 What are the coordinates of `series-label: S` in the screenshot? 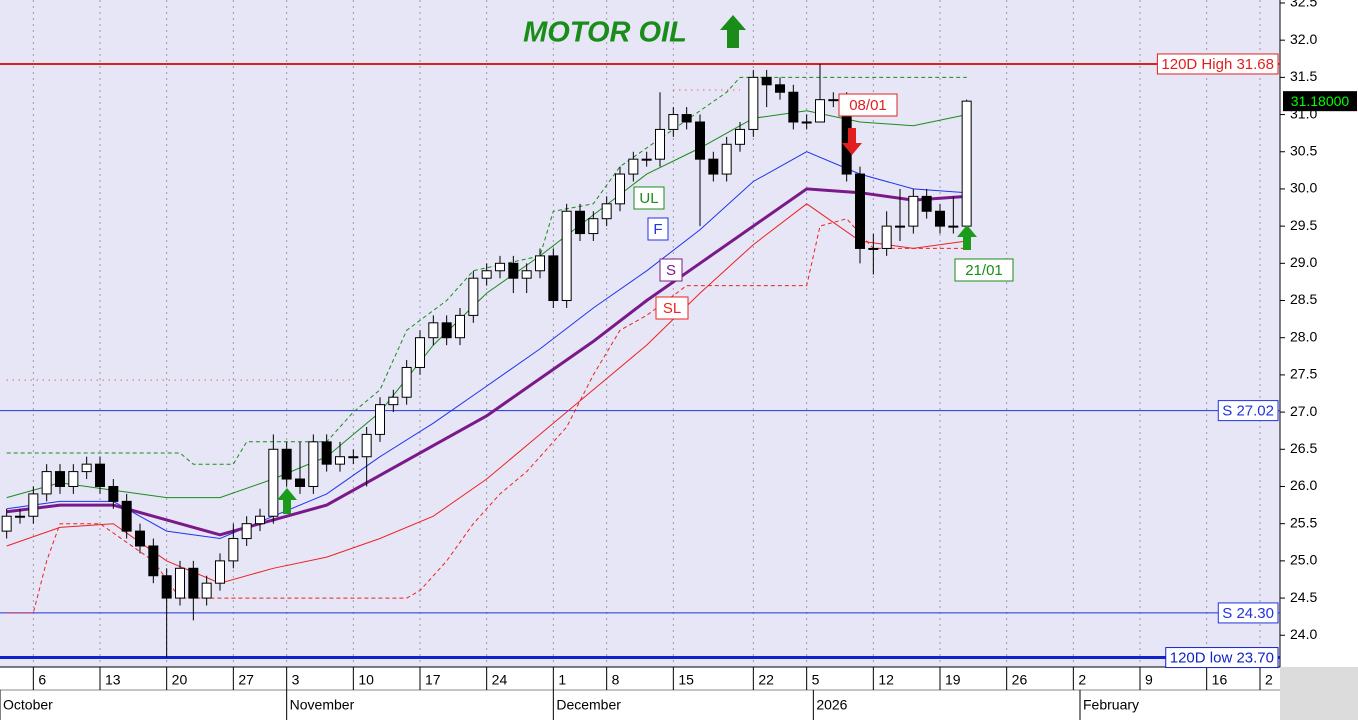 It's located at (671, 270).